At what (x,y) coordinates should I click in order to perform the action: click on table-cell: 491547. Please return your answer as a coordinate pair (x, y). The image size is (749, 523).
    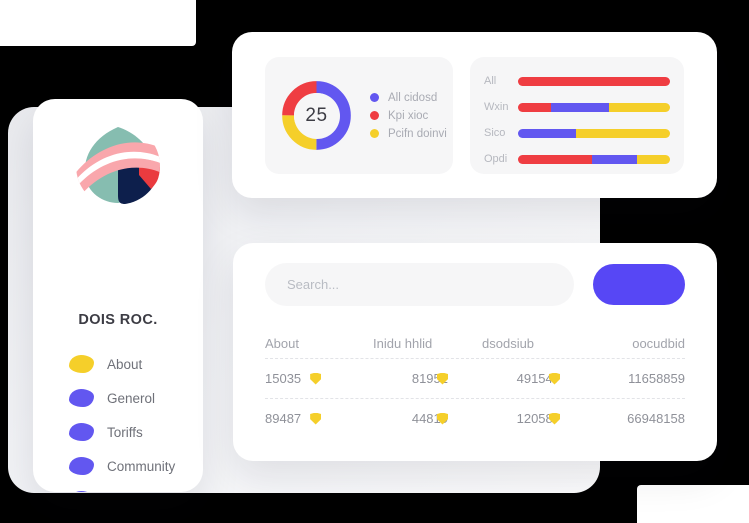
    Looking at the image, I should click on (526, 378).